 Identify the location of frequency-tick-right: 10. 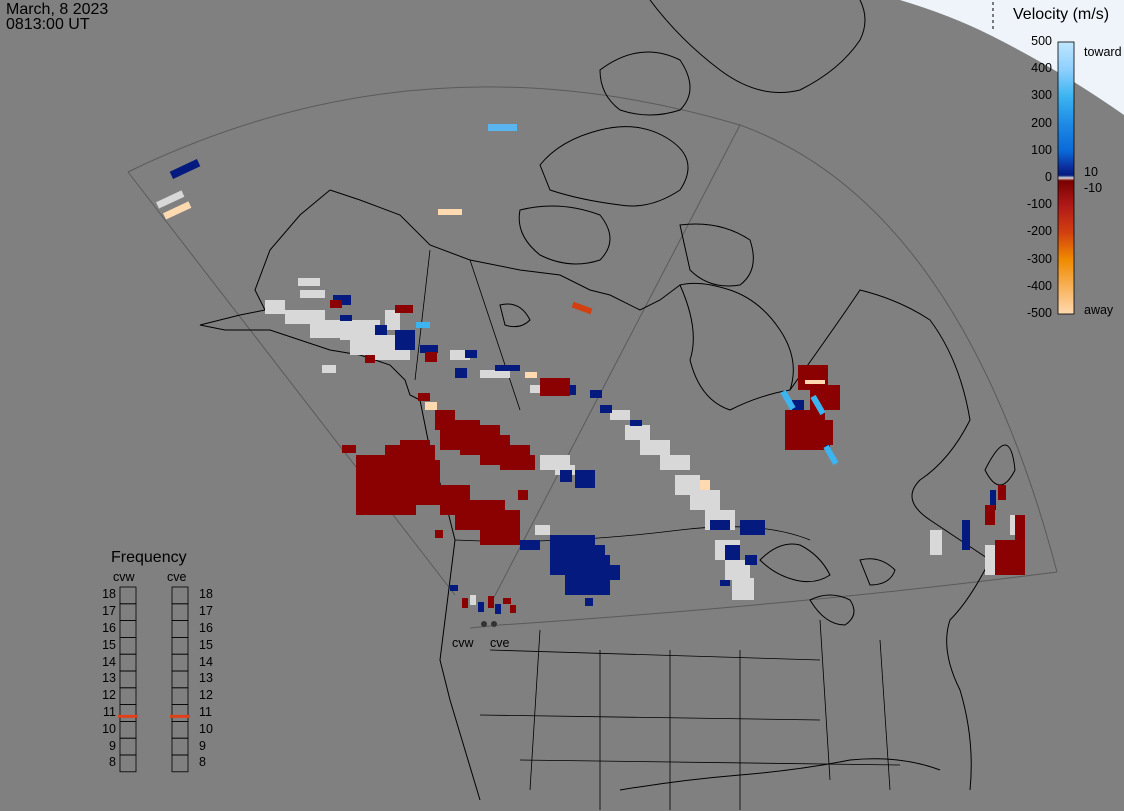
(206, 728).